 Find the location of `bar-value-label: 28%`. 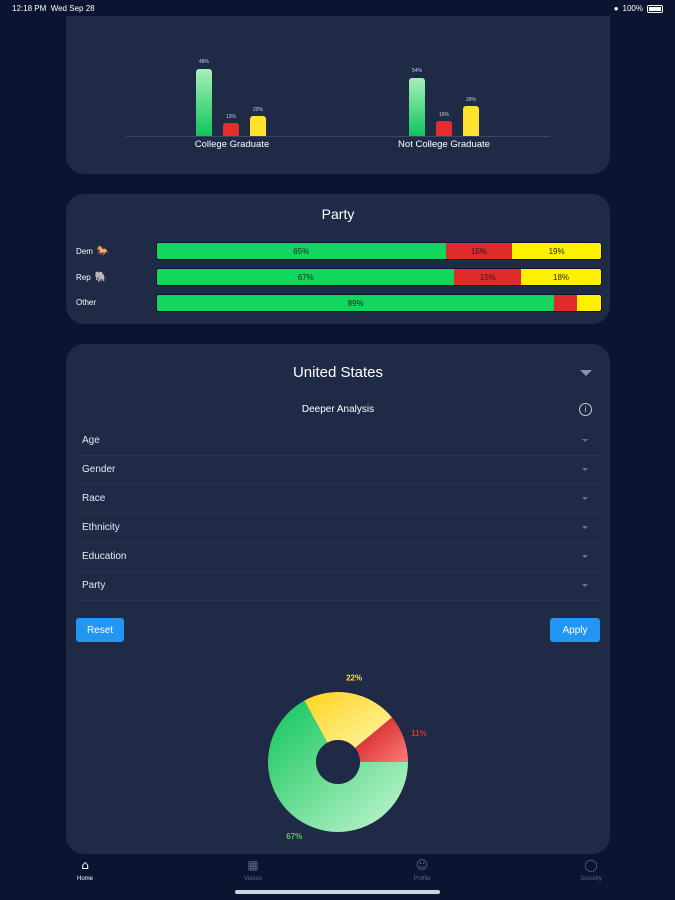

bar-value-label: 28% is located at coordinates (470, 100).